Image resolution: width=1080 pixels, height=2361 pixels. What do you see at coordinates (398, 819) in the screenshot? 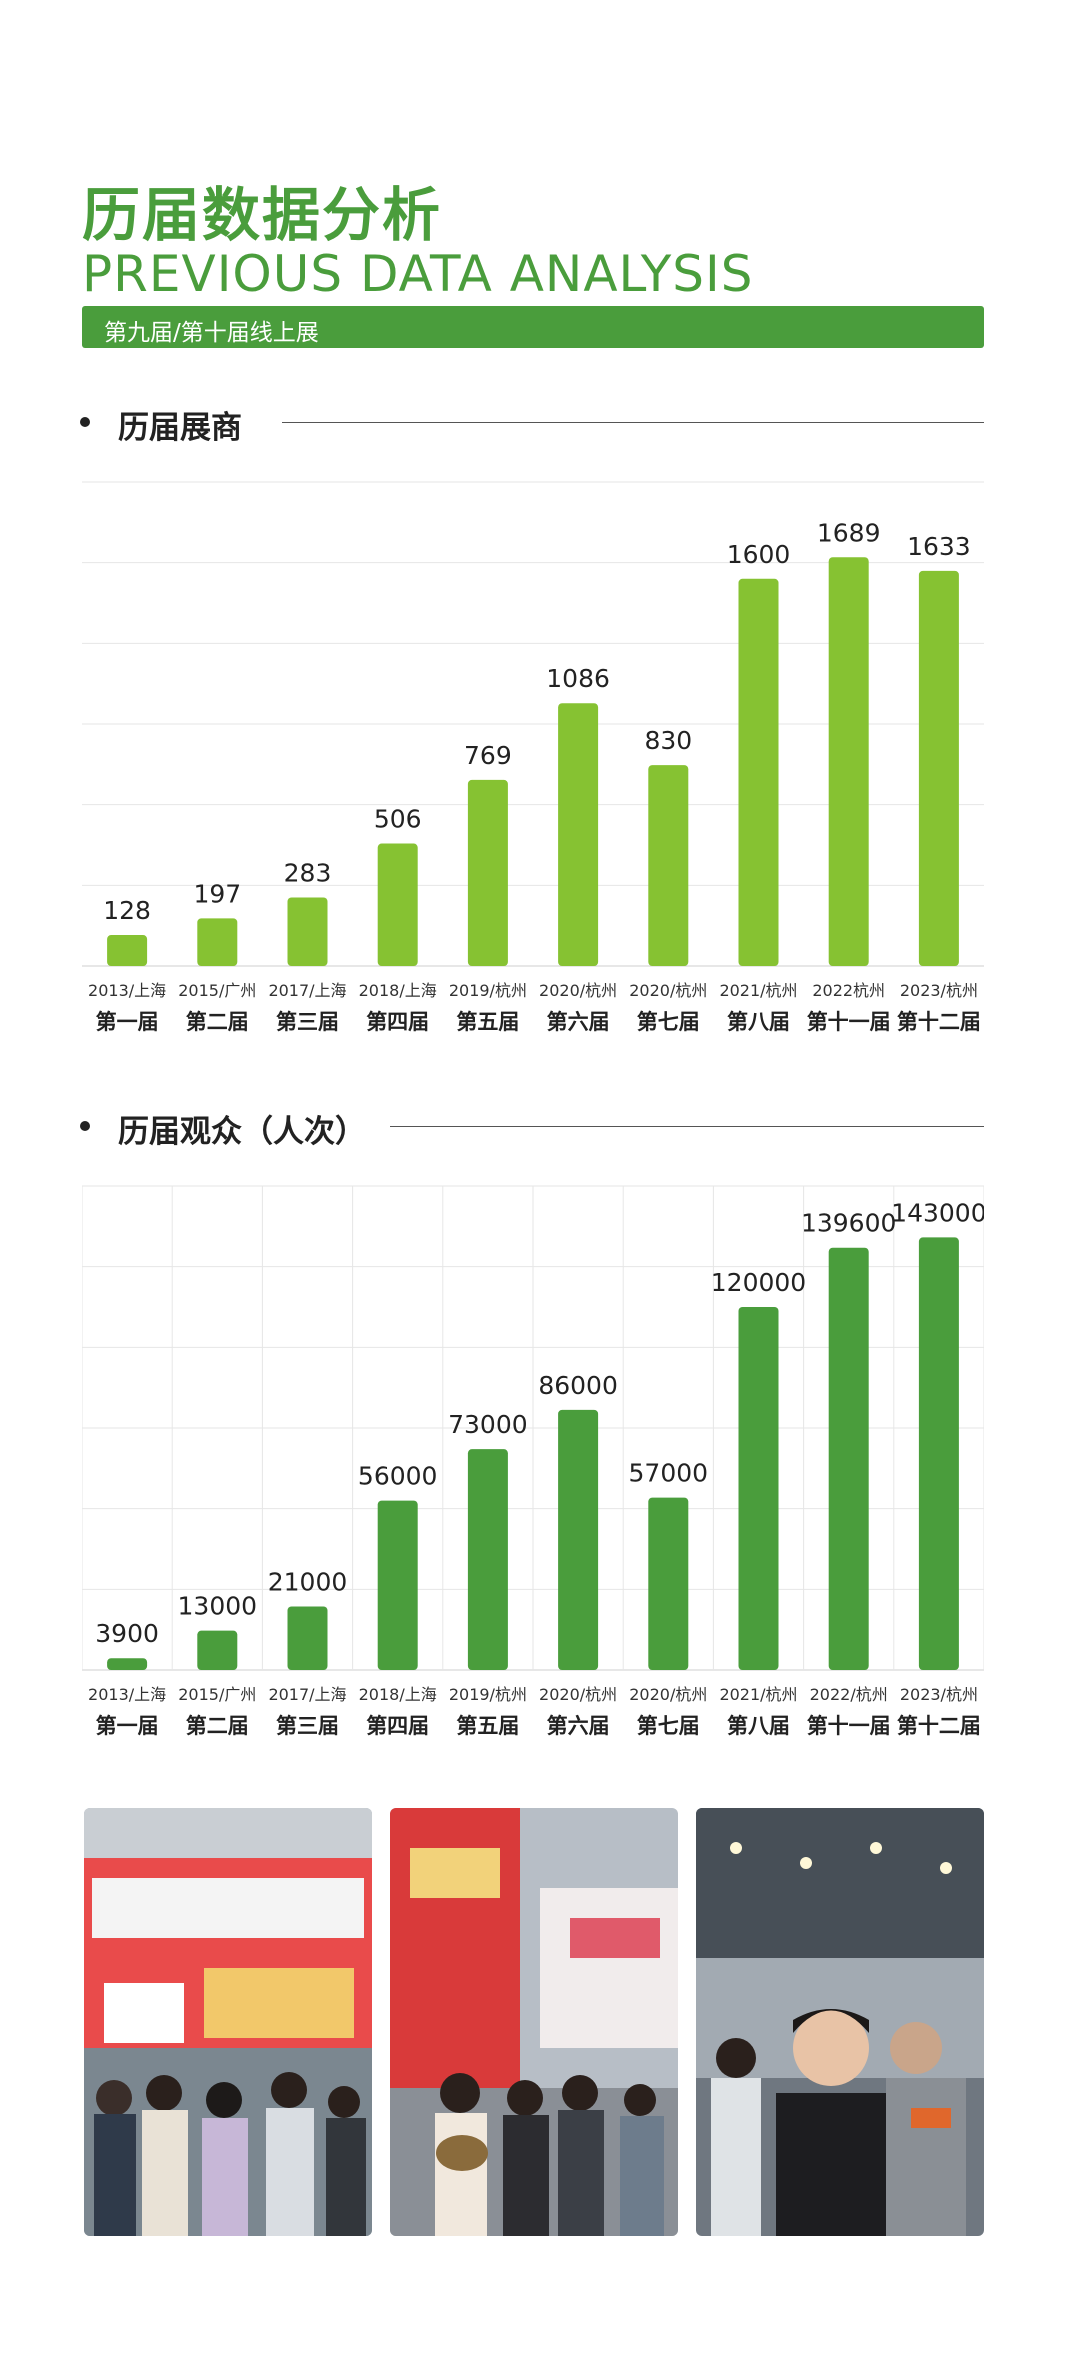
I see `data-label: 506` at bounding box center [398, 819].